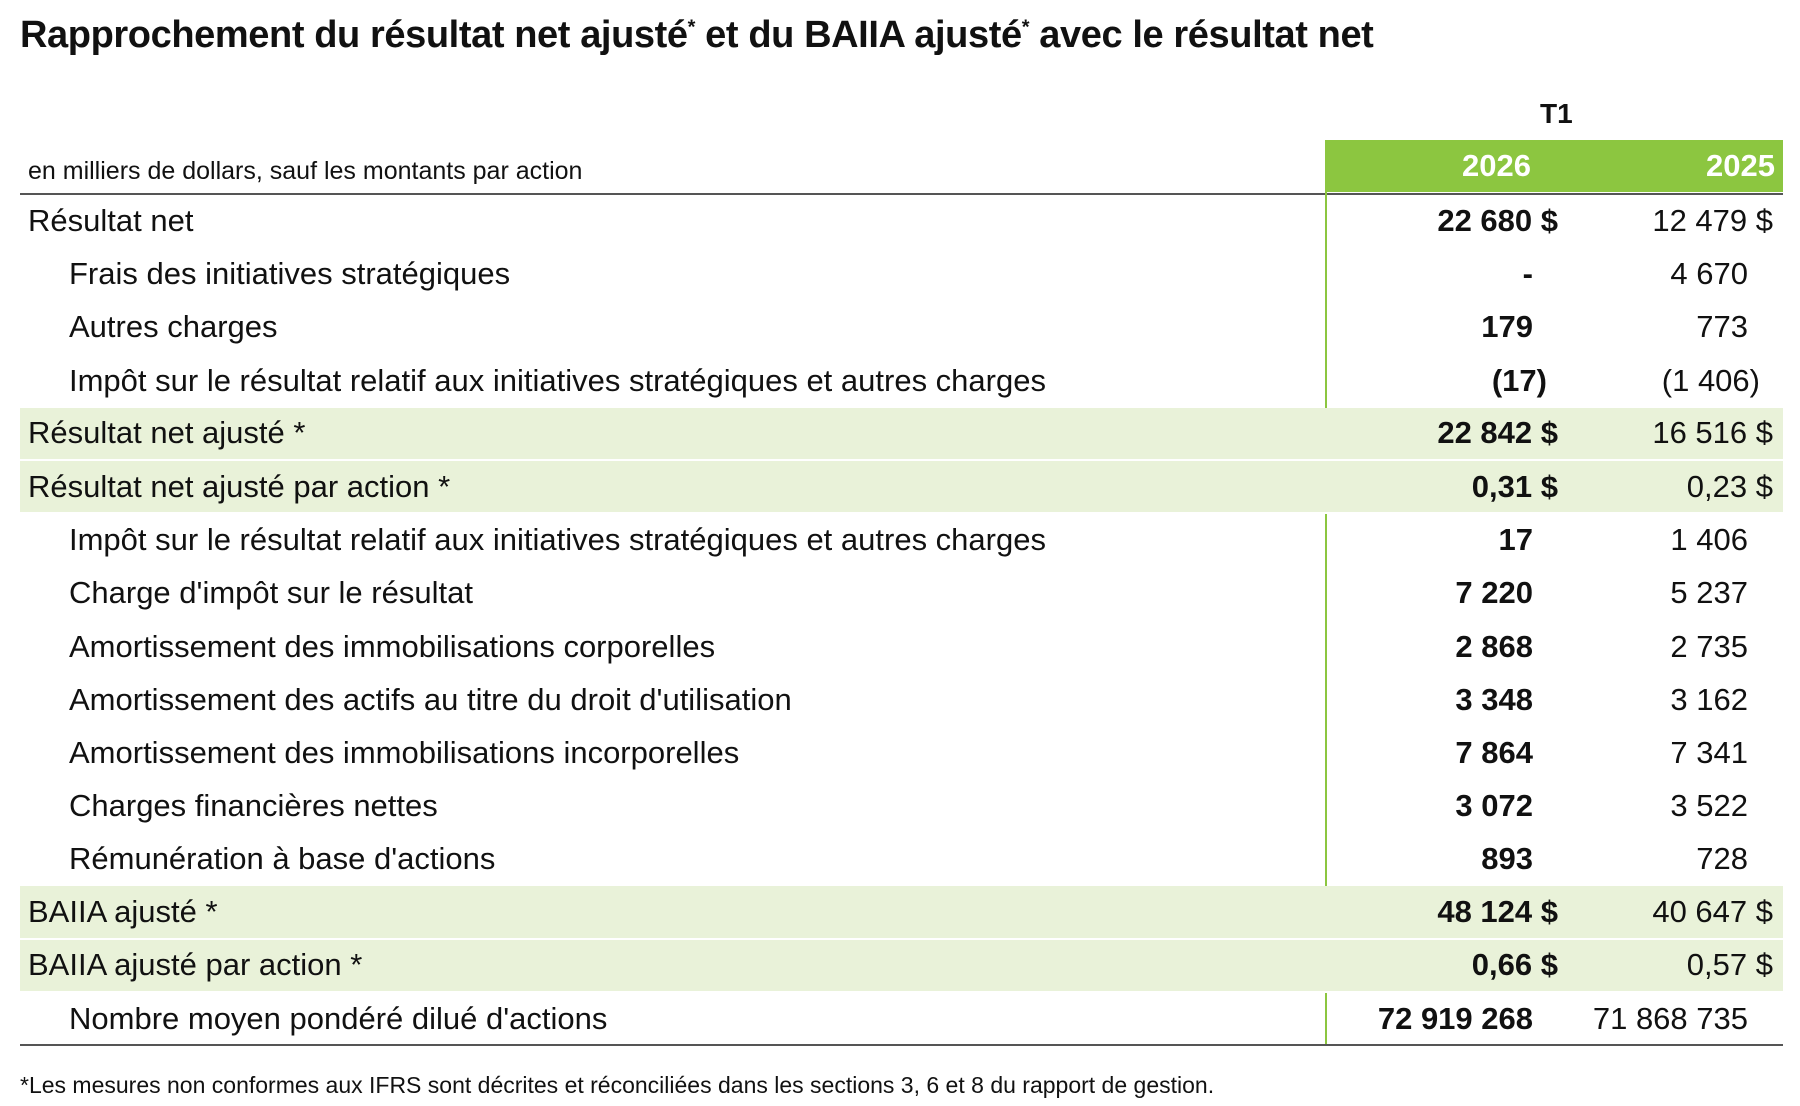 This screenshot has width=1800, height=1106. What do you see at coordinates (1497, 433) in the screenshot?
I see `value-2026: 22 842 $` at bounding box center [1497, 433].